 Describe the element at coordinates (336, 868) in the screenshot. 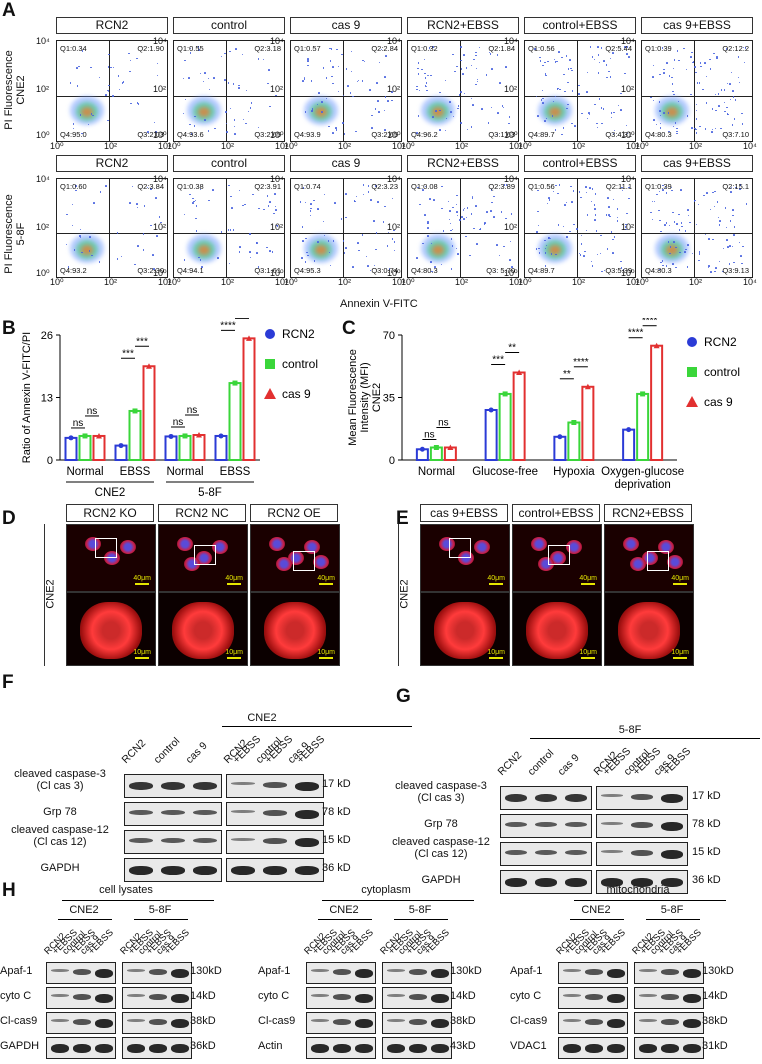

I see `molecular-weight-label: 36 kD` at that location.